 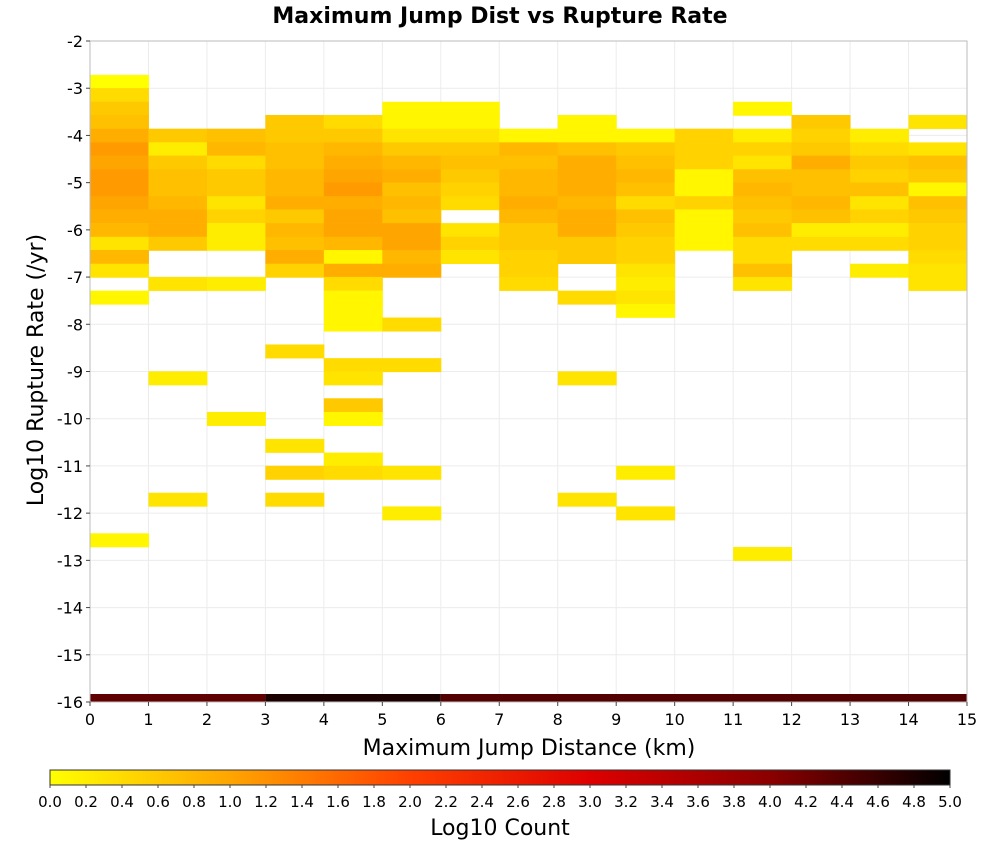 I want to click on colorbar-tick-label: 4.8, so click(x=914, y=802).